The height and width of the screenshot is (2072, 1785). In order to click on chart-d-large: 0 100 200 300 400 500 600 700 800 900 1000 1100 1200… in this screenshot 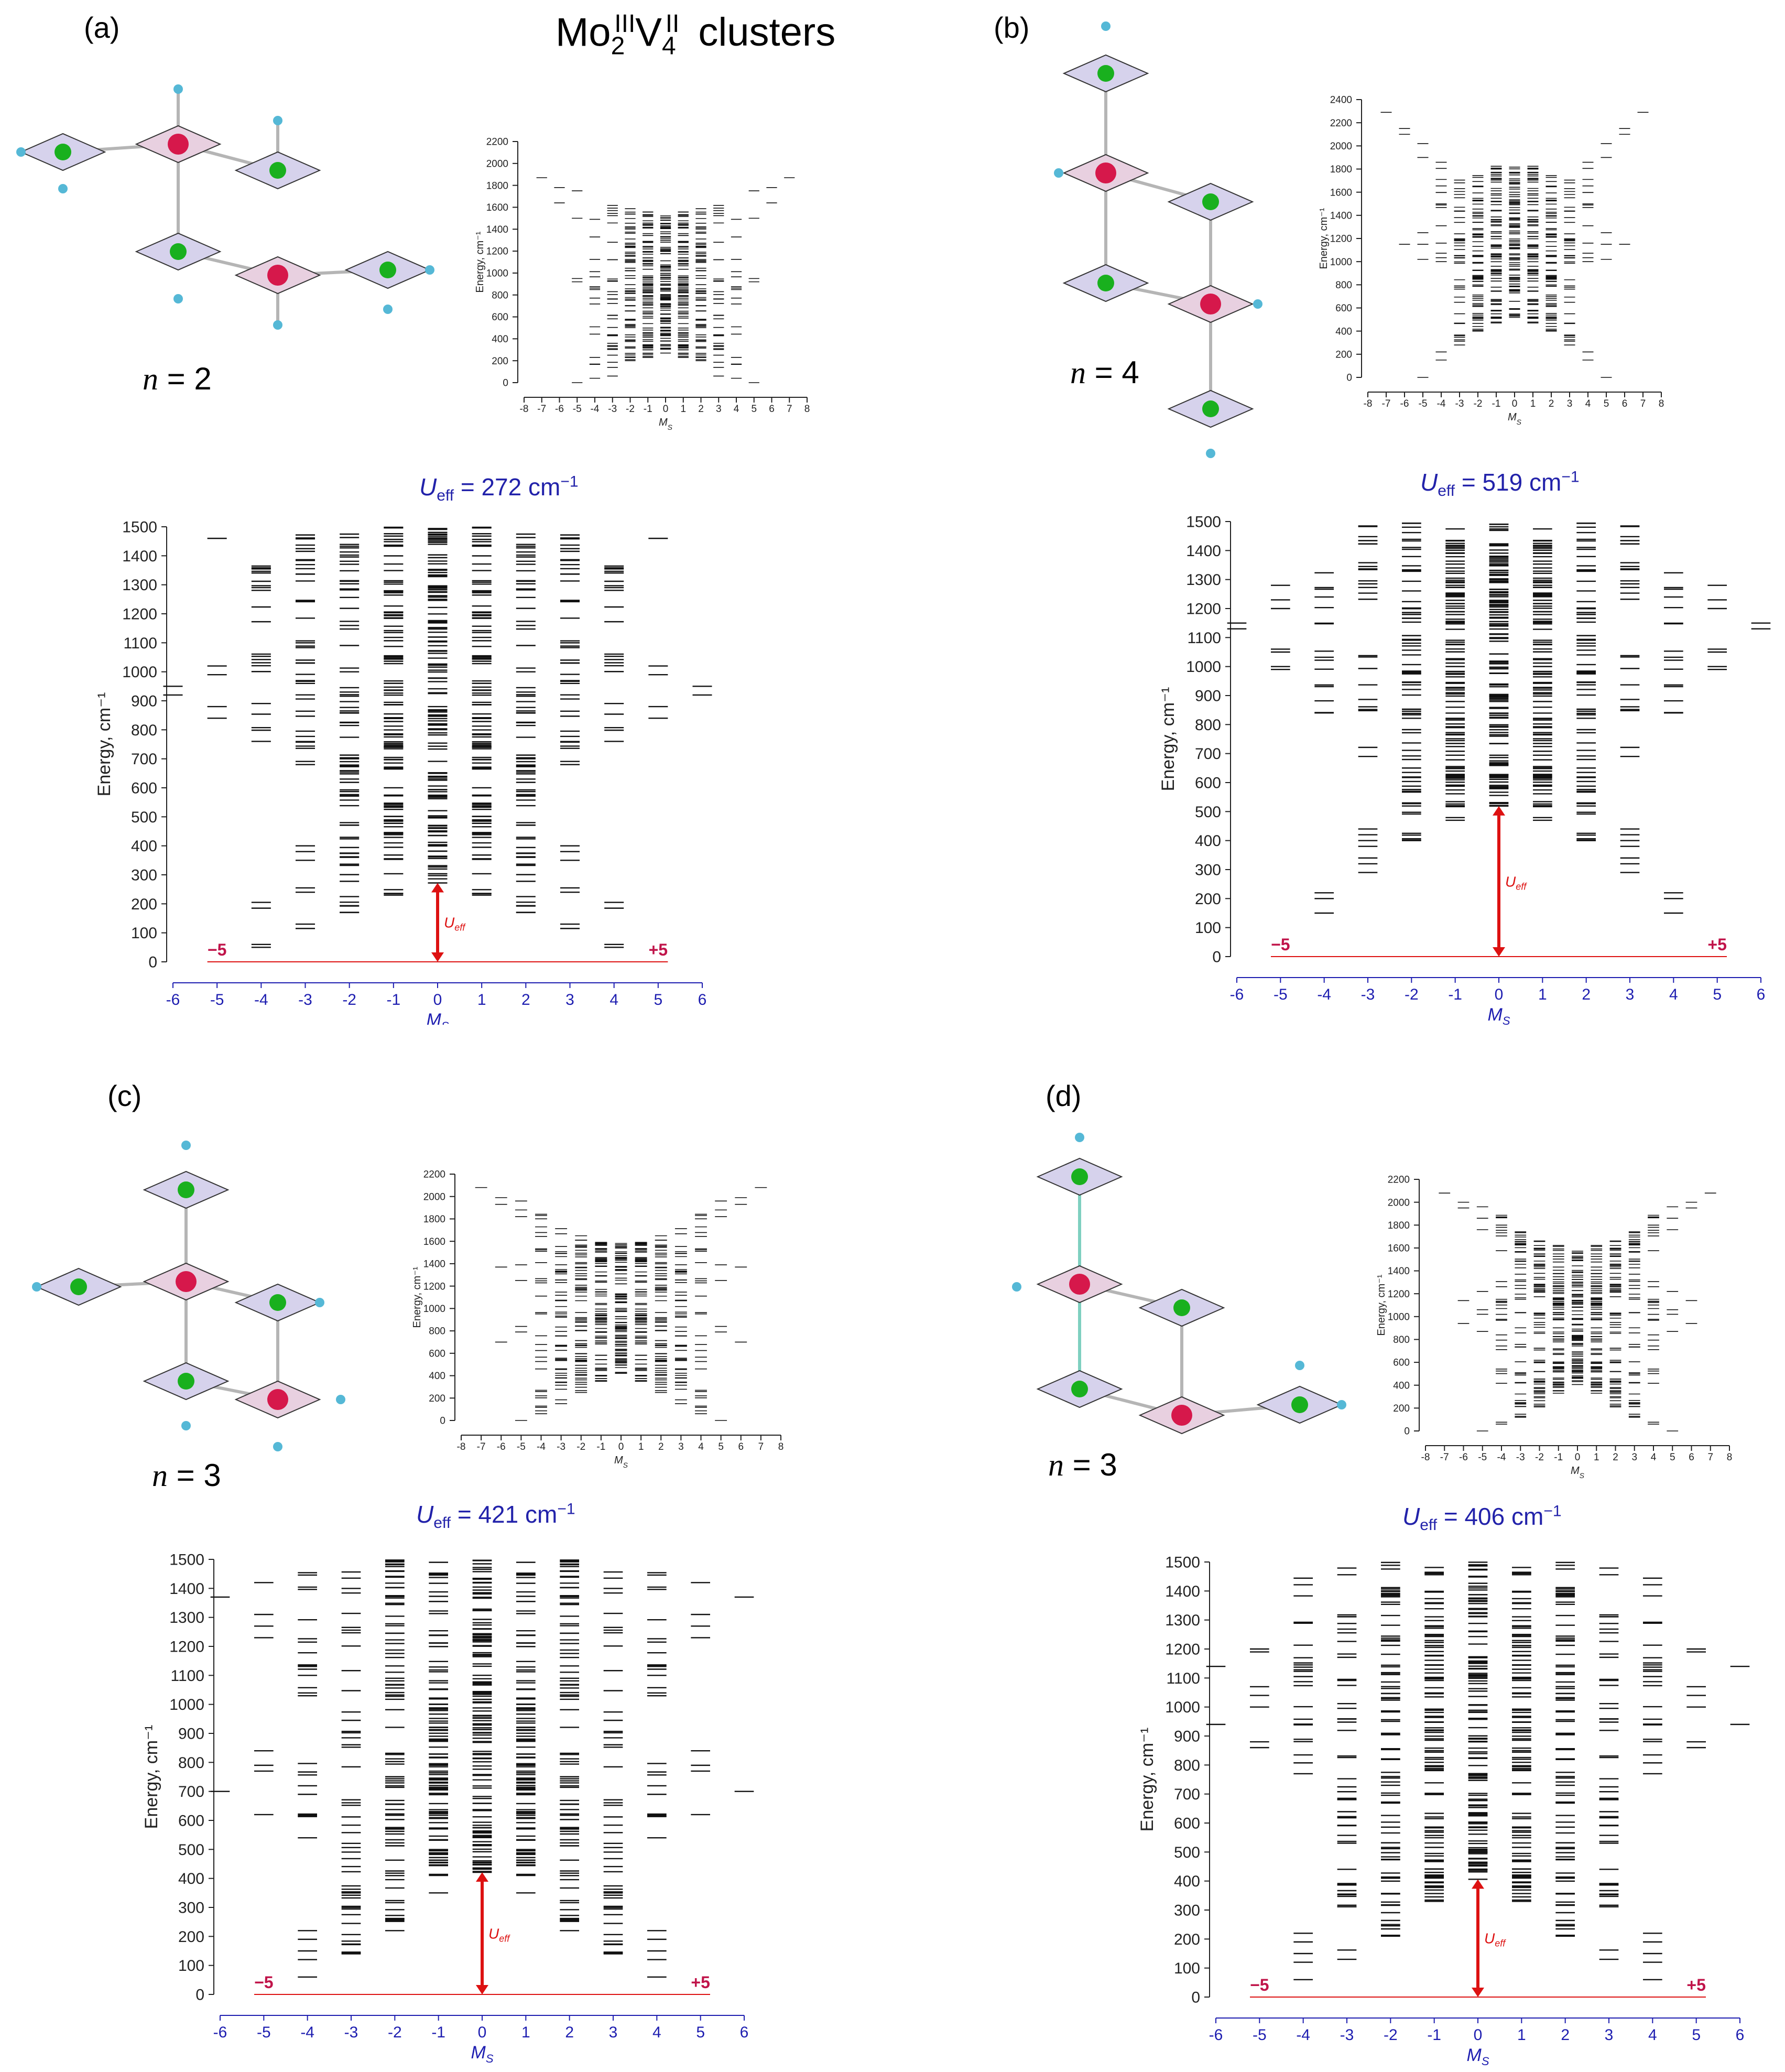, I will do `click(1444, 1811)`.